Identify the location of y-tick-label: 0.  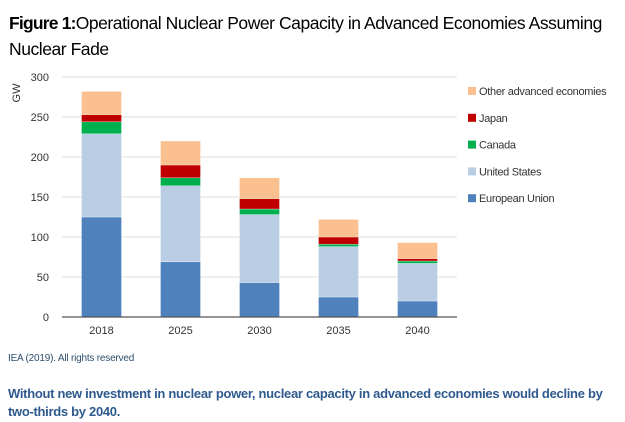
(46, 318).